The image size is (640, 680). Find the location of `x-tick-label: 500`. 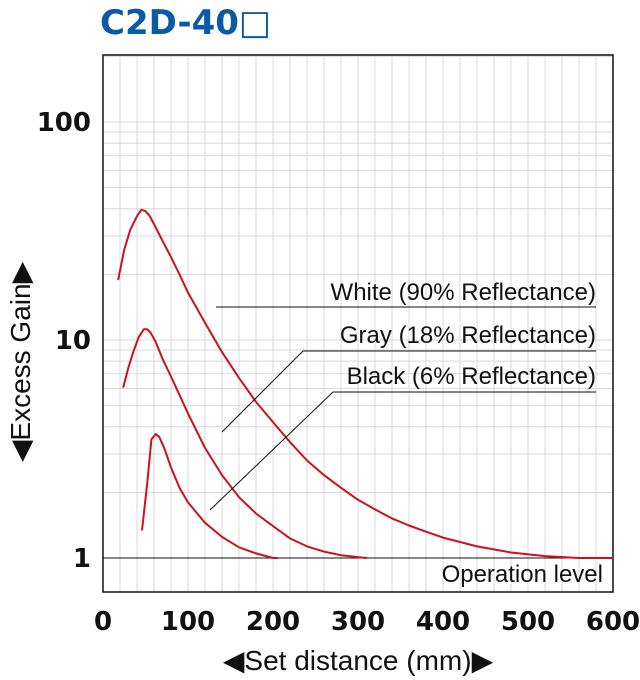

x-tick-label: 500 is located at coordinates (528, 622).